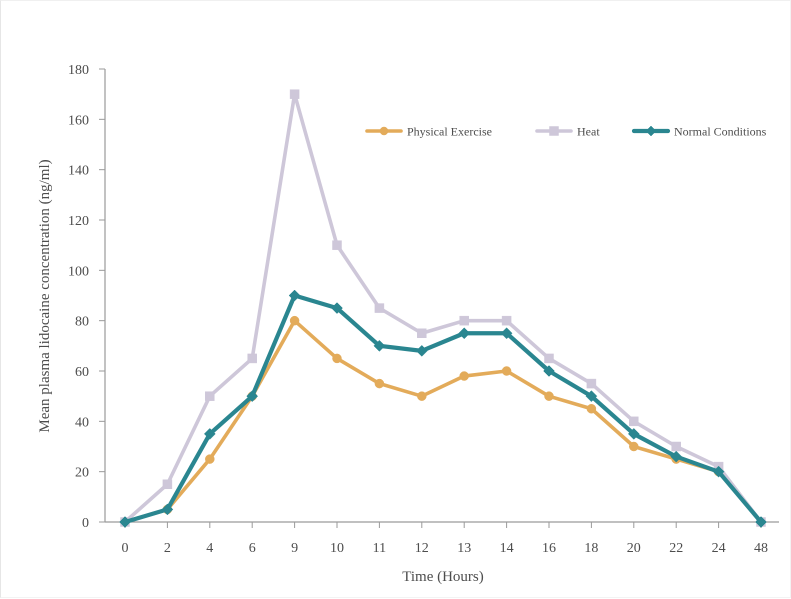 The width and height of the screenshot is (791, 599). Describe the element at coordinates (78, 171) in the screenshot. I see `y-tick-label: 140` at that location.